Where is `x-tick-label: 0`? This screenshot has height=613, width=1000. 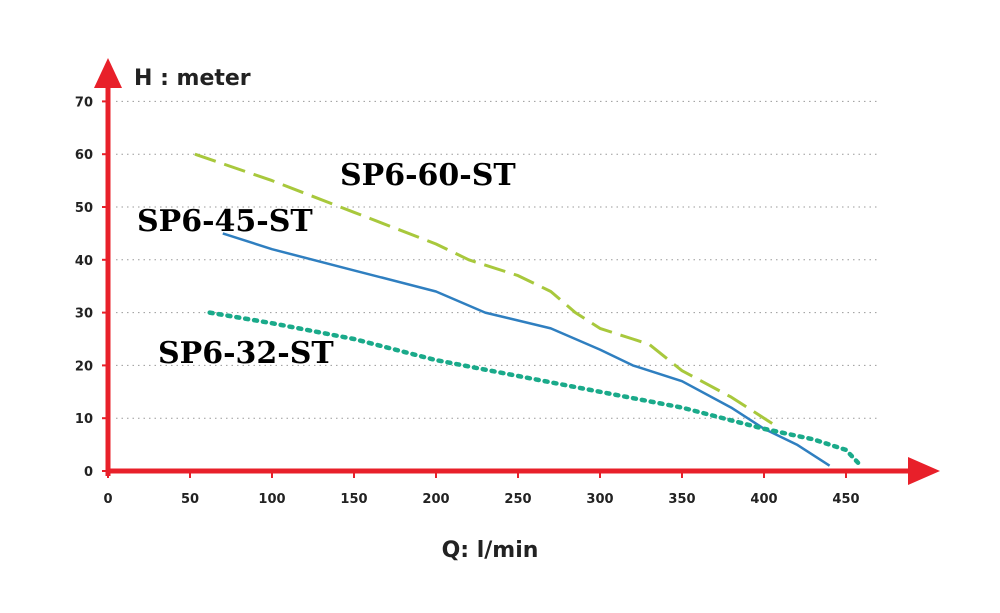
x-tick-label: 0 is located at coordinates (107, 499).